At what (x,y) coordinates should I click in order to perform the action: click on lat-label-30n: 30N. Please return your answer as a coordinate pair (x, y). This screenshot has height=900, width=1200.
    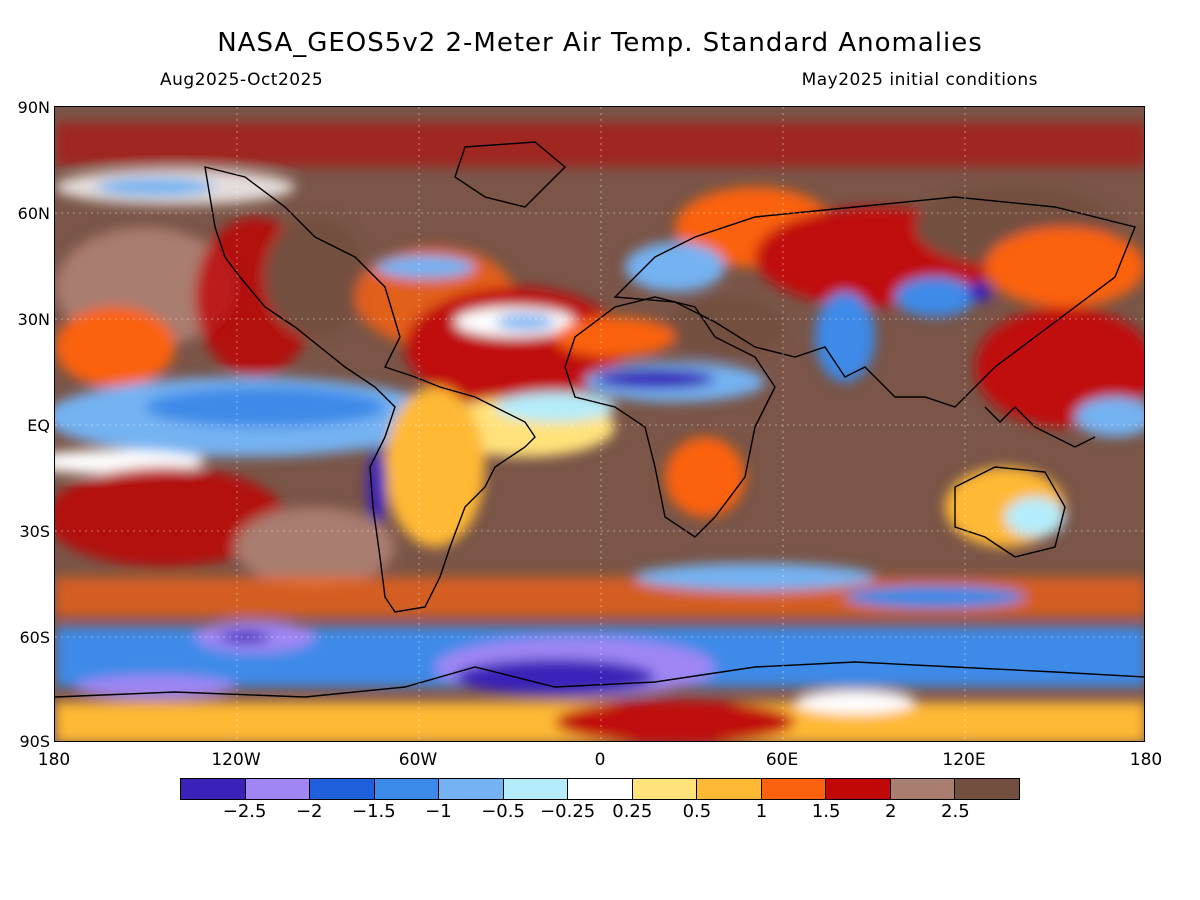
    Looking at the image, I should click on (33, 319).